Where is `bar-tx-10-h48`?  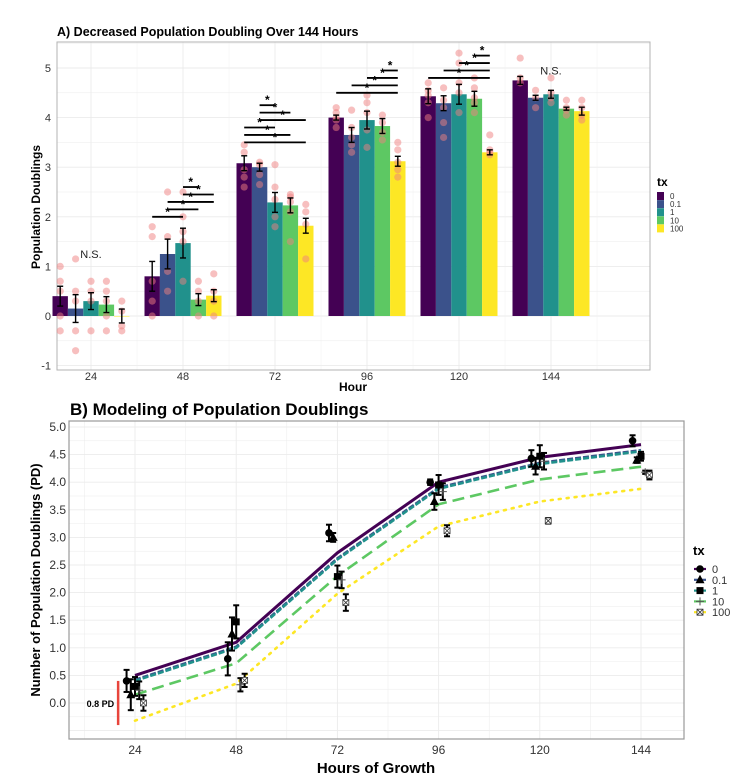 bar-tx-10-h48 is located at coordinates (198, 307).